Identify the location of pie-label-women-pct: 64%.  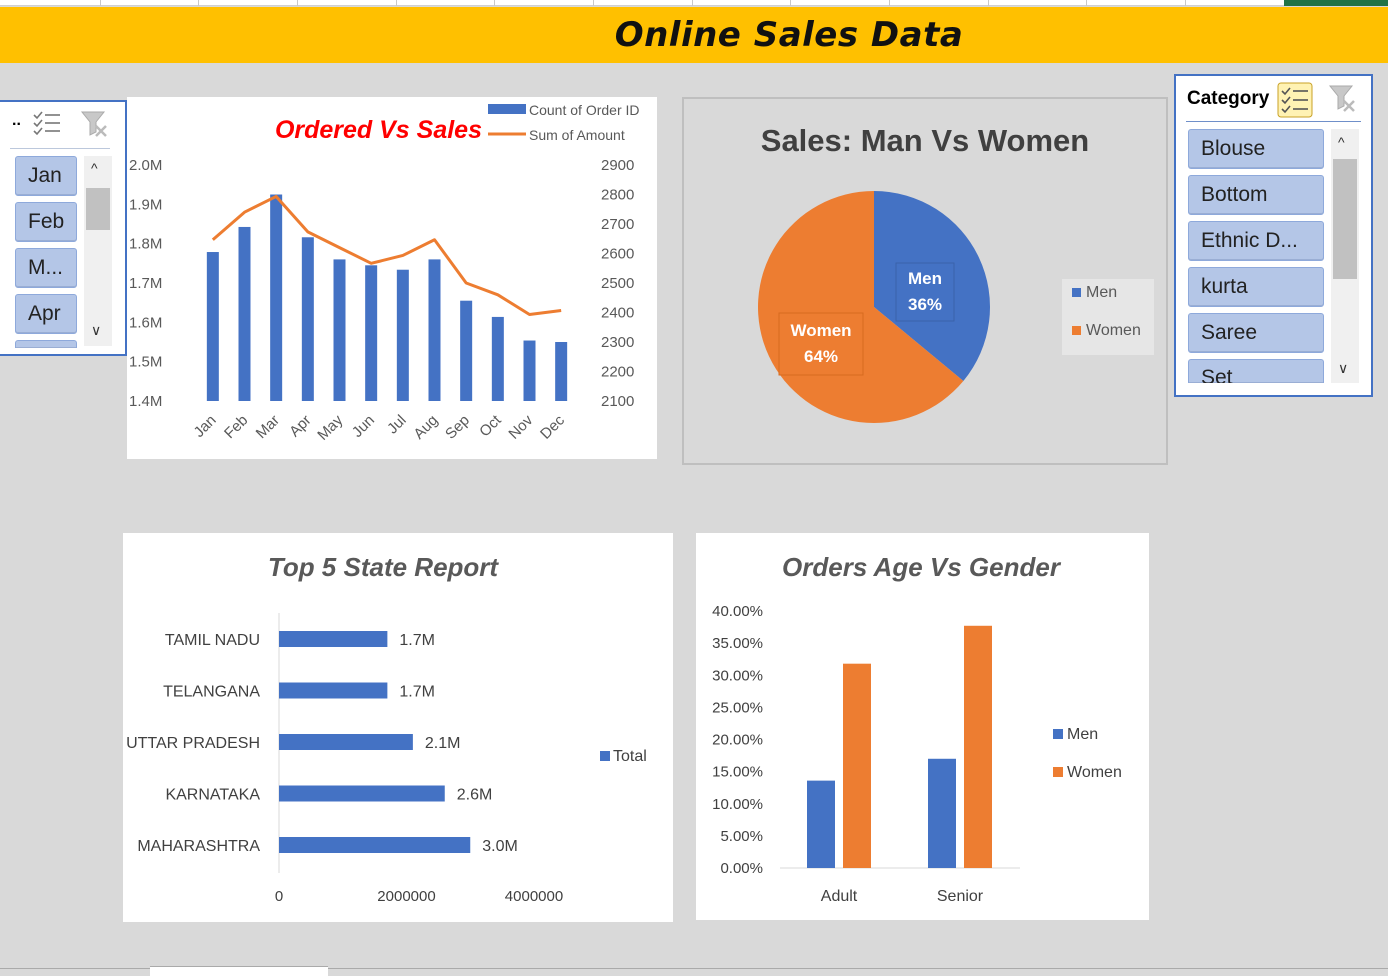
(821, 356).